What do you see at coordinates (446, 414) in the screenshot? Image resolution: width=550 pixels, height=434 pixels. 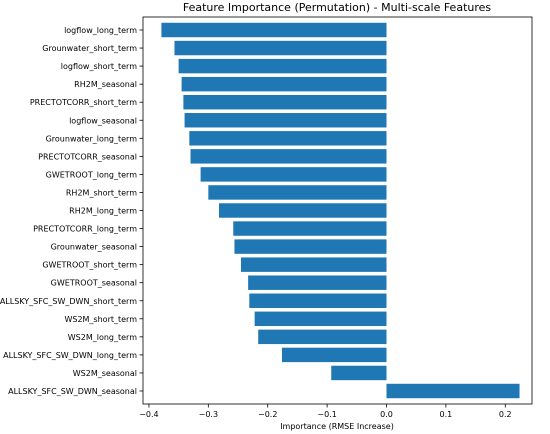 I see `x-tick-label: 0.1` at bounding box center [446, 414].